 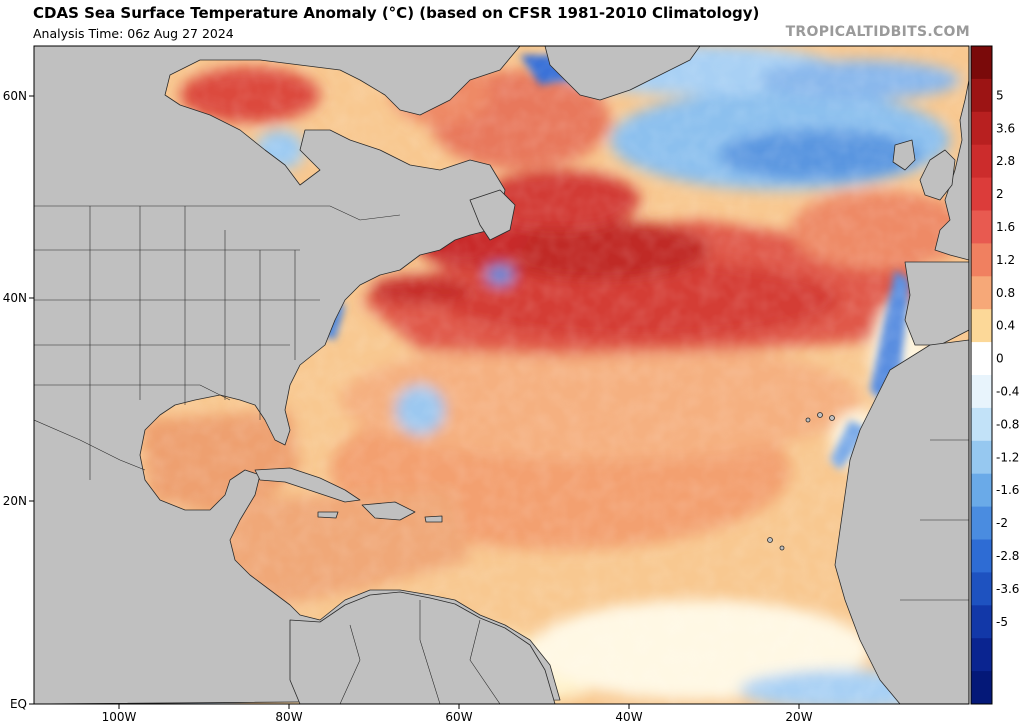 I want to click on longitude-axis: 100W 80W 60W 40W 20W, so click(x=457, y=714).